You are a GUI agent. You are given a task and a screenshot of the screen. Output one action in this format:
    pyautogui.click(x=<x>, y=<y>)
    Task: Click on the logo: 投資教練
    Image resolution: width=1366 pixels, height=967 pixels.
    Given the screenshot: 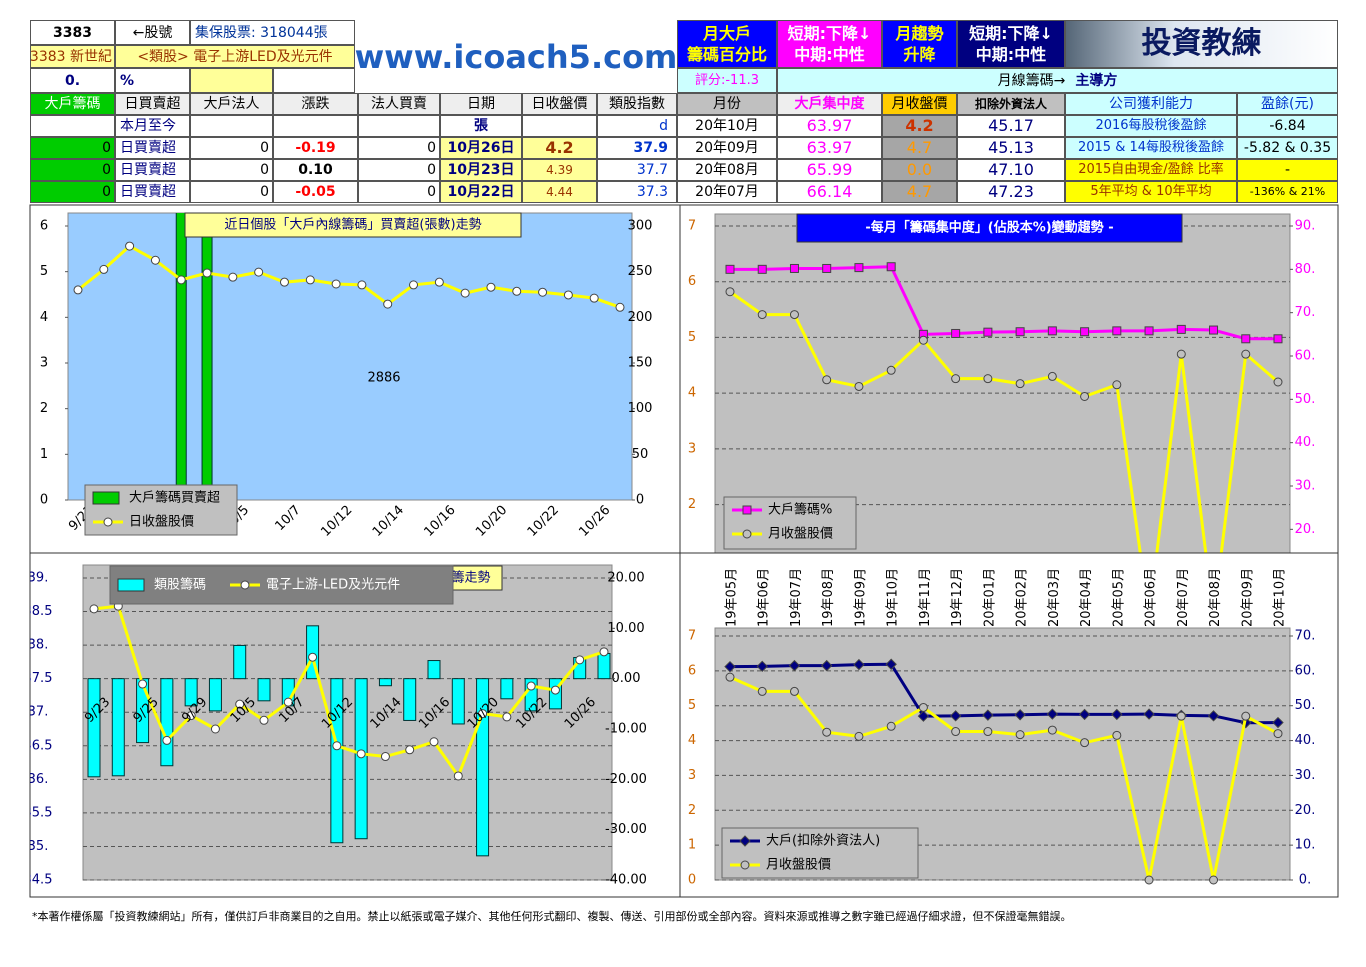 What is the action you would take?
    pyautogui.click(x=1201, y=44)
    